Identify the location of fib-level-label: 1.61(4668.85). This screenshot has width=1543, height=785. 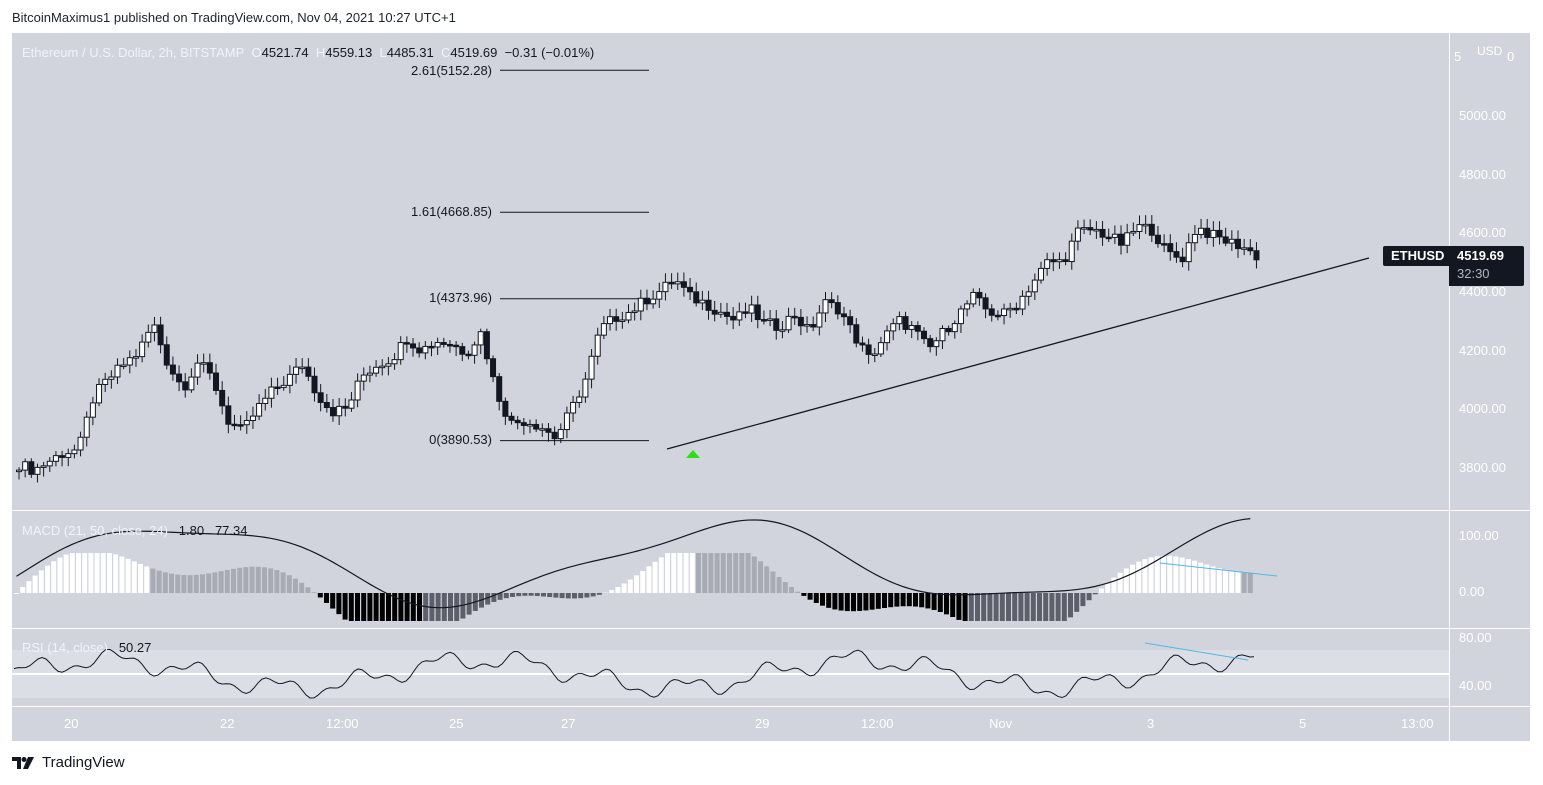
(451, 211).